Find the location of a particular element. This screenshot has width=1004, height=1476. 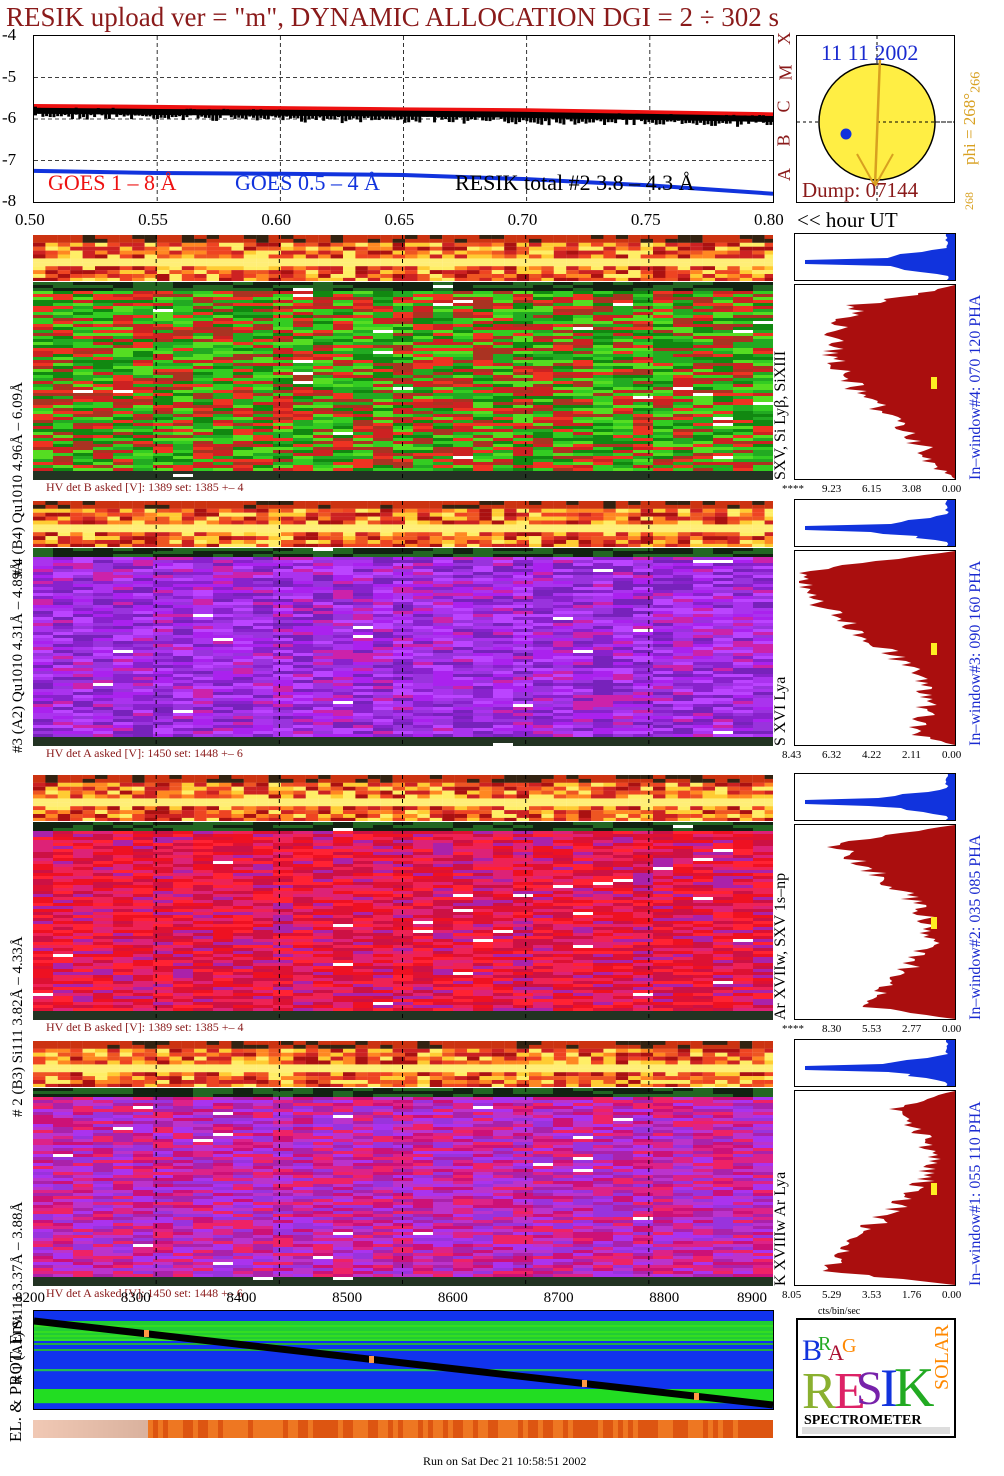

ytick-1: -5 is located at coordinates (9, 76).